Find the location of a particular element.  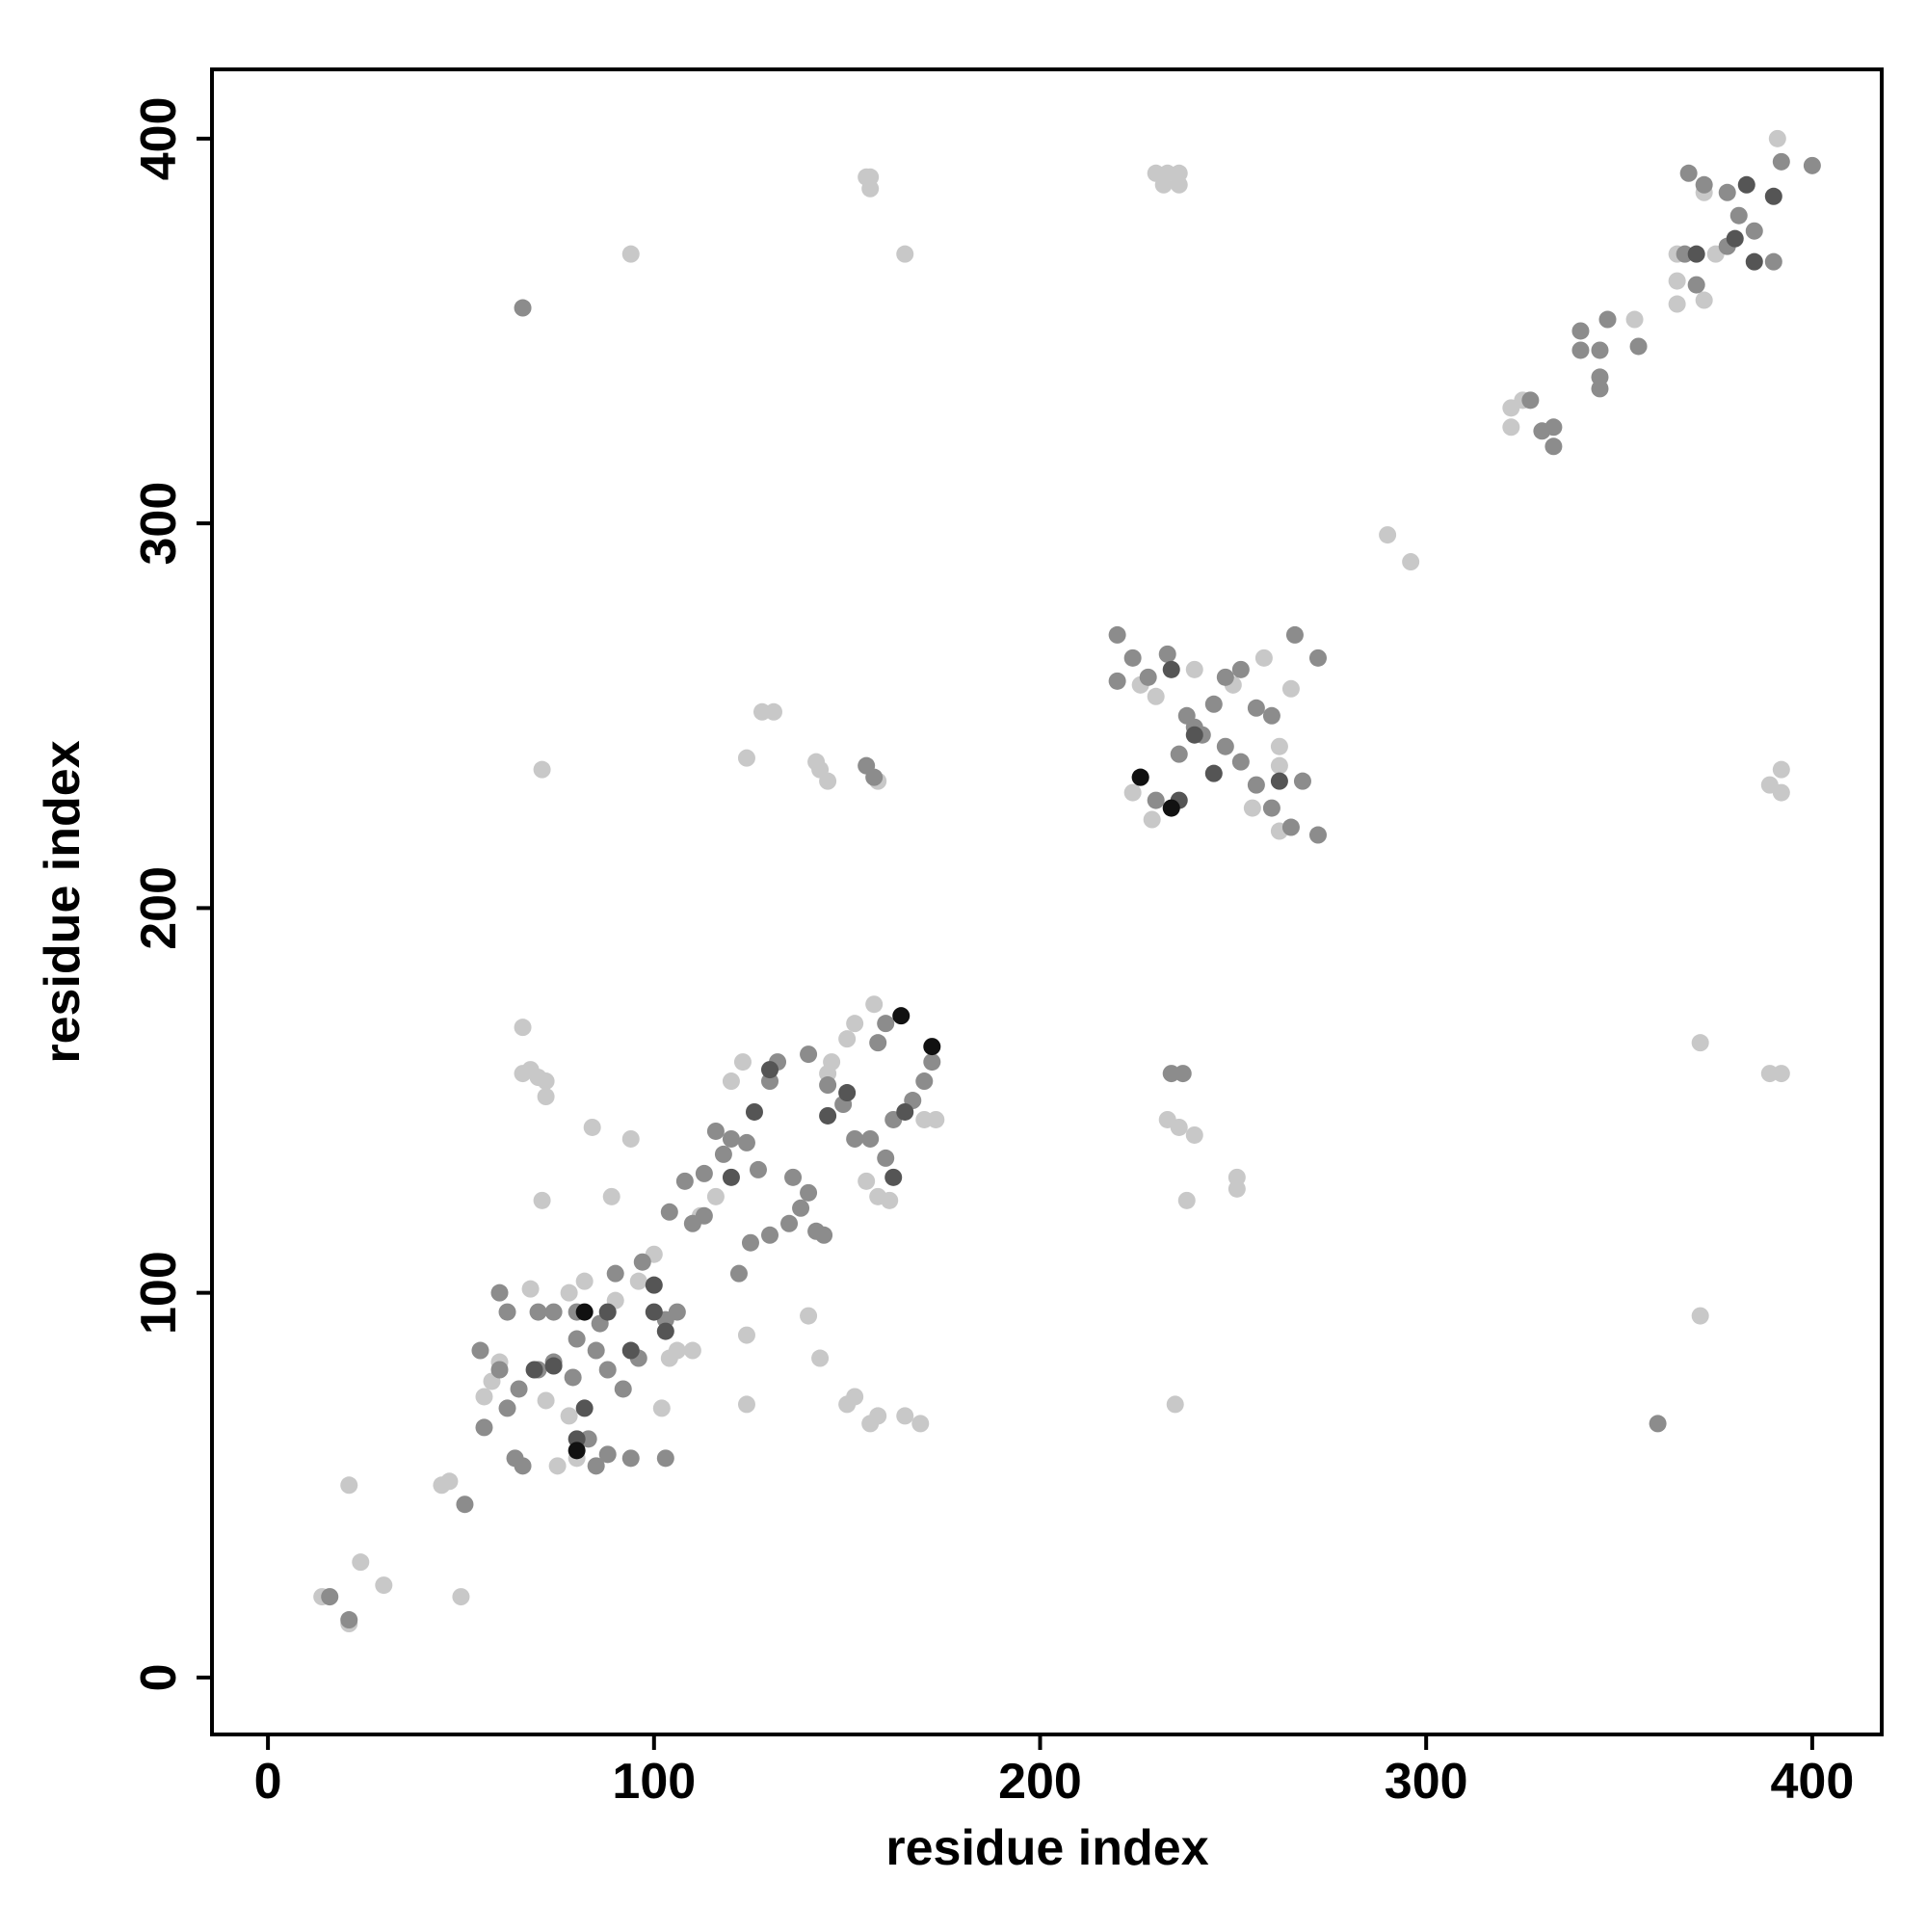

y-tick-label: 100 is located at coordinates (159, 1293).